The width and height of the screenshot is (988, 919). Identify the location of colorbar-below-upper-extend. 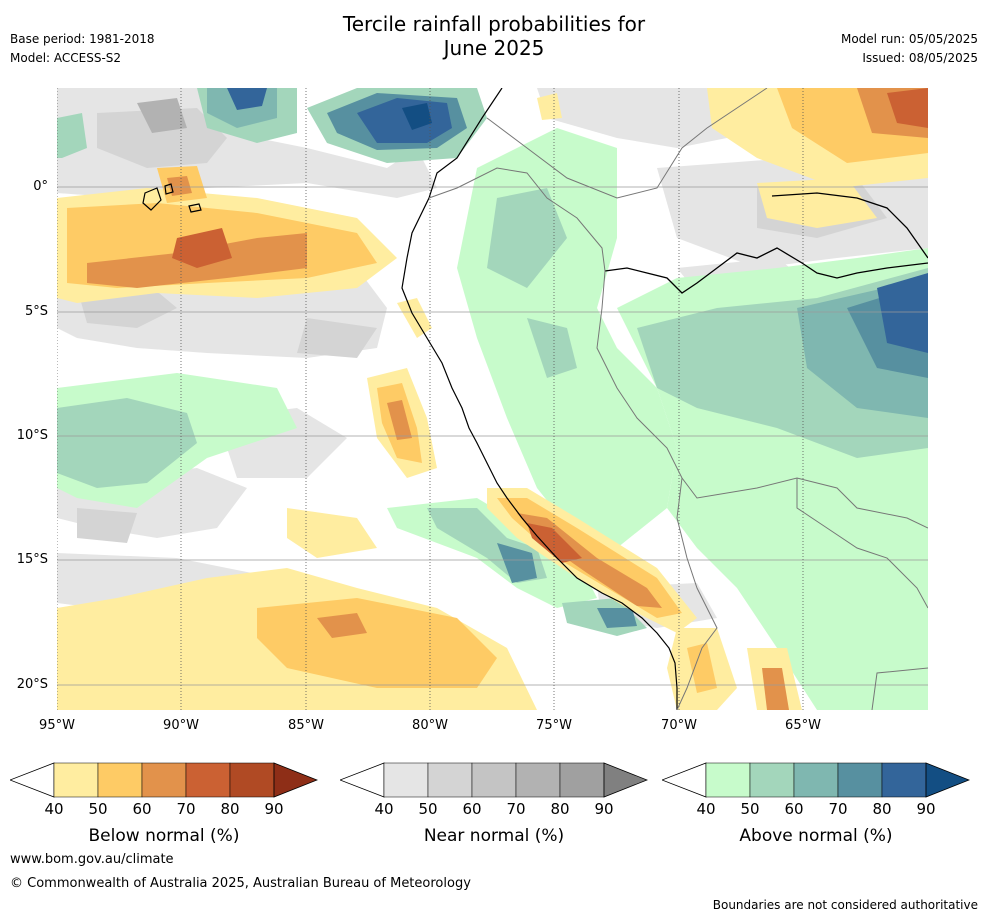
(295, 780).